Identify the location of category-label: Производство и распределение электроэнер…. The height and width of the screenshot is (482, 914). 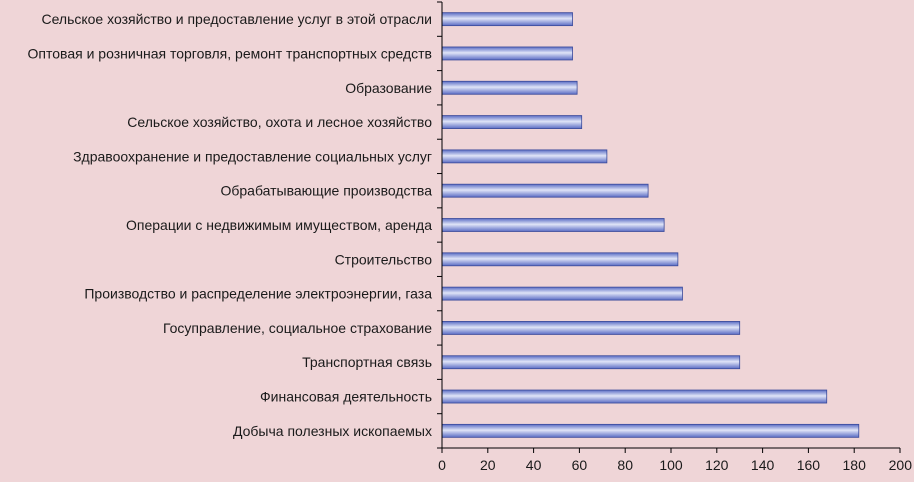
(258, 294).